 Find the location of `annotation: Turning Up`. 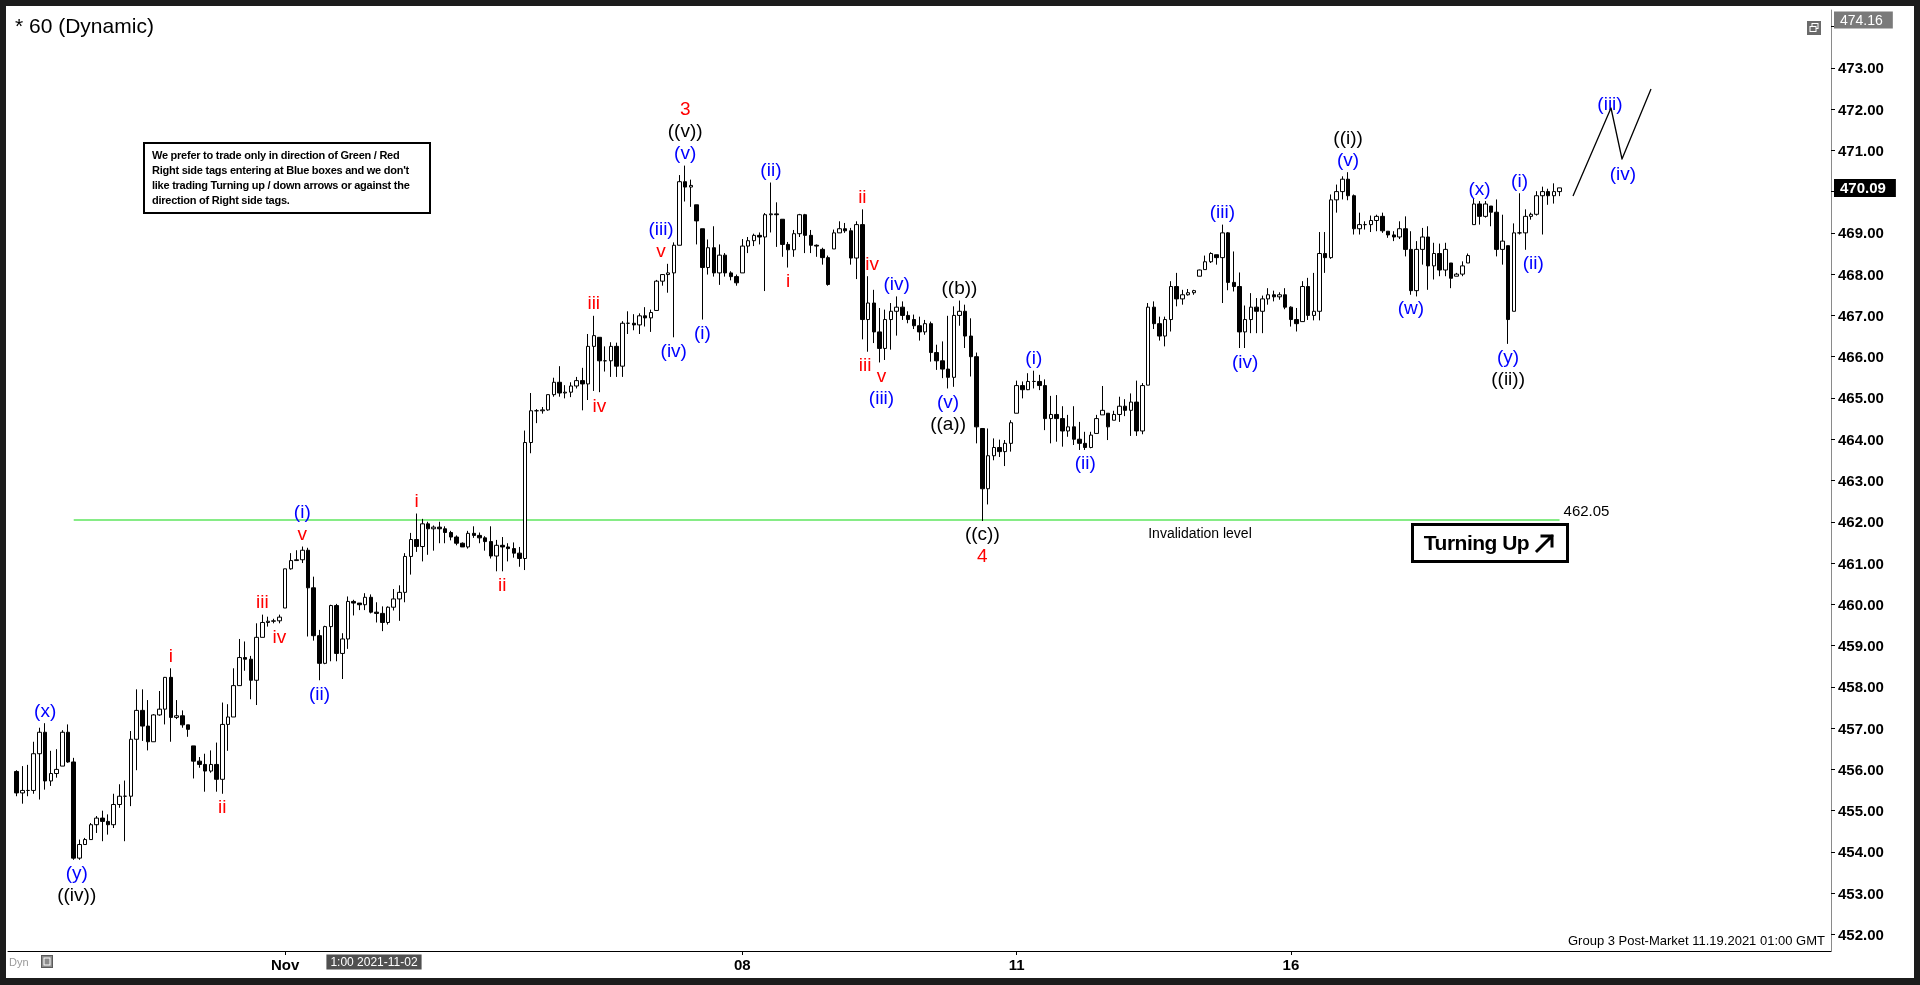

annotation: Turning Up is located at coordinates (1476, 543).